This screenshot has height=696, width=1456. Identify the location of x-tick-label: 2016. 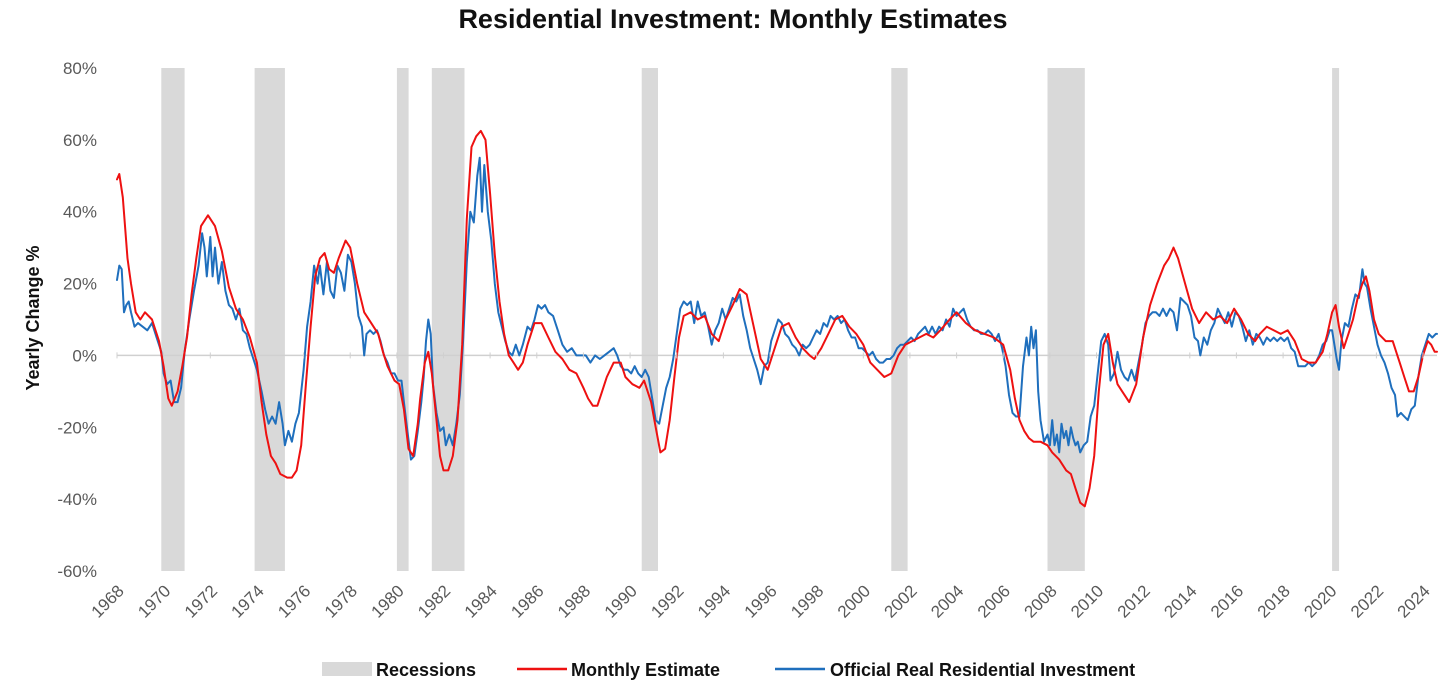
(1227, 601).